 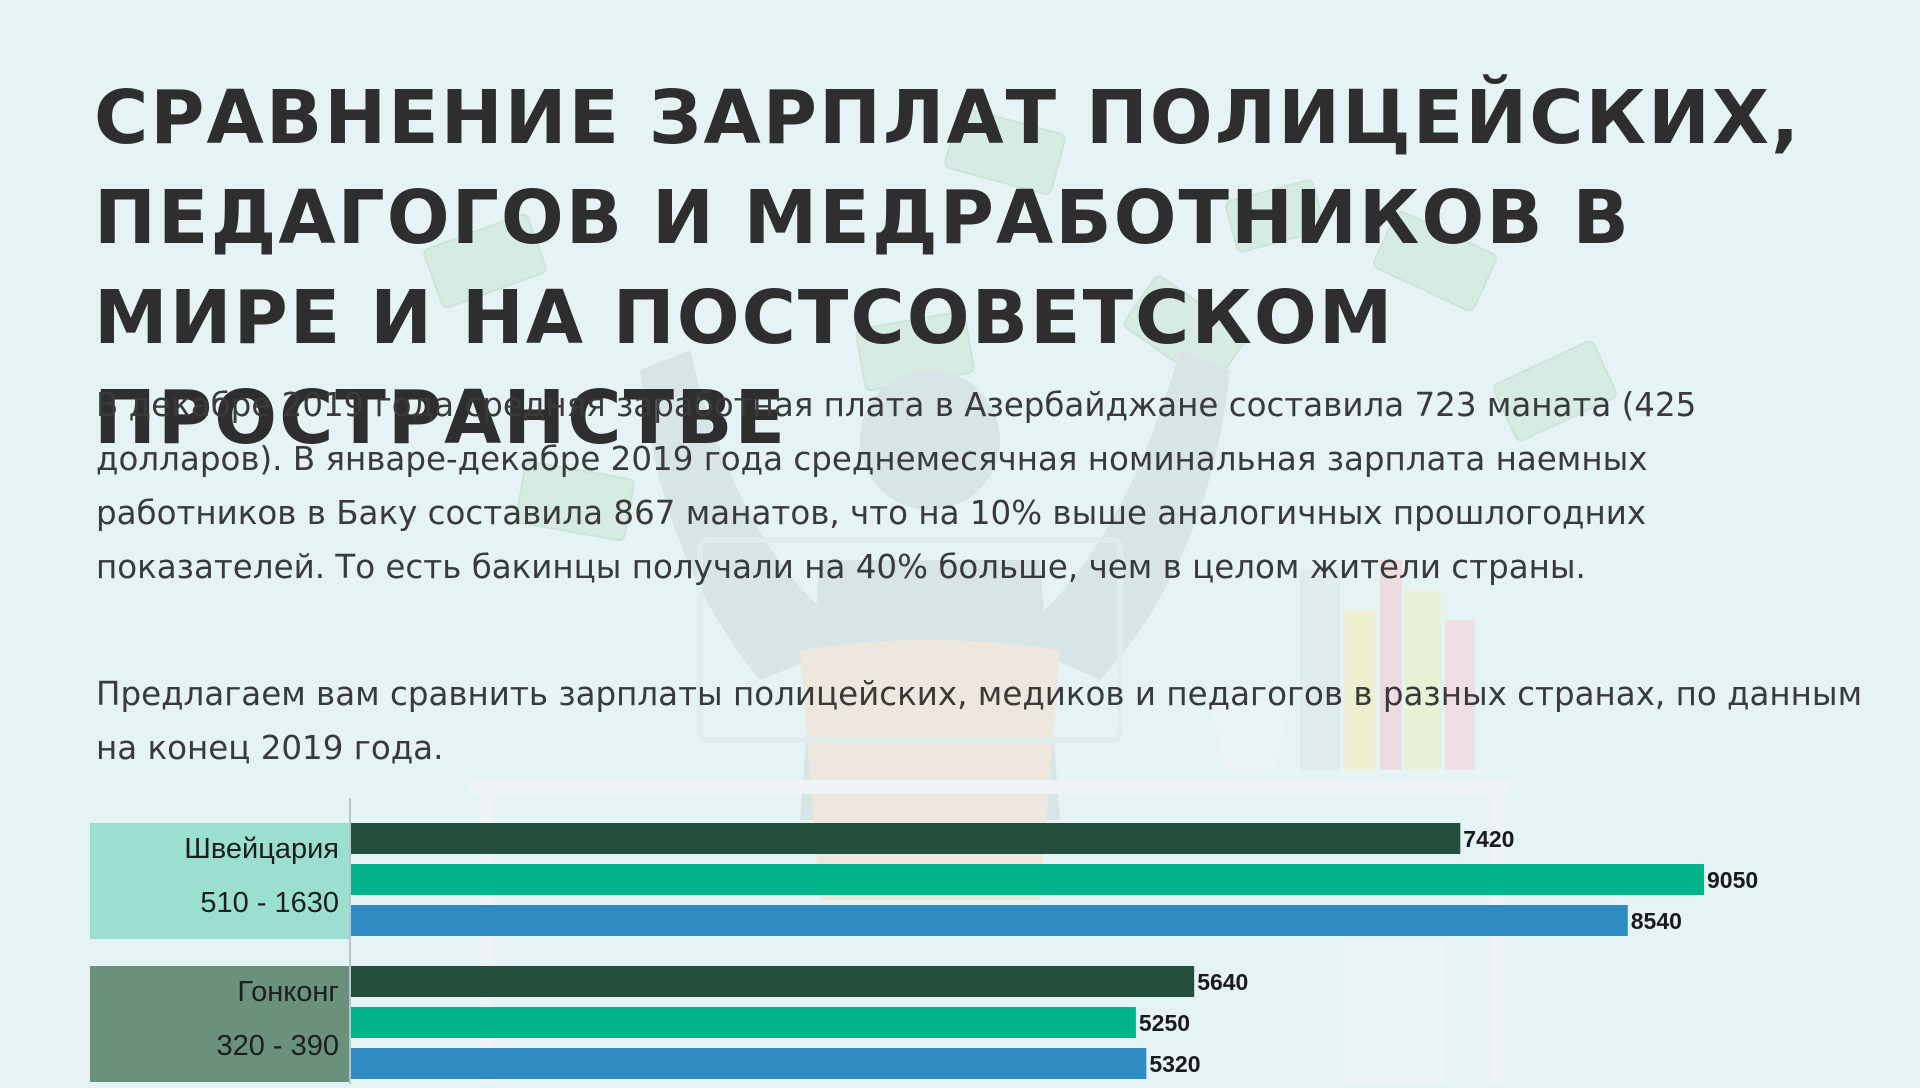 I want to click on bar-value-label-1-0: 5640, so click(x=1222, y=982).